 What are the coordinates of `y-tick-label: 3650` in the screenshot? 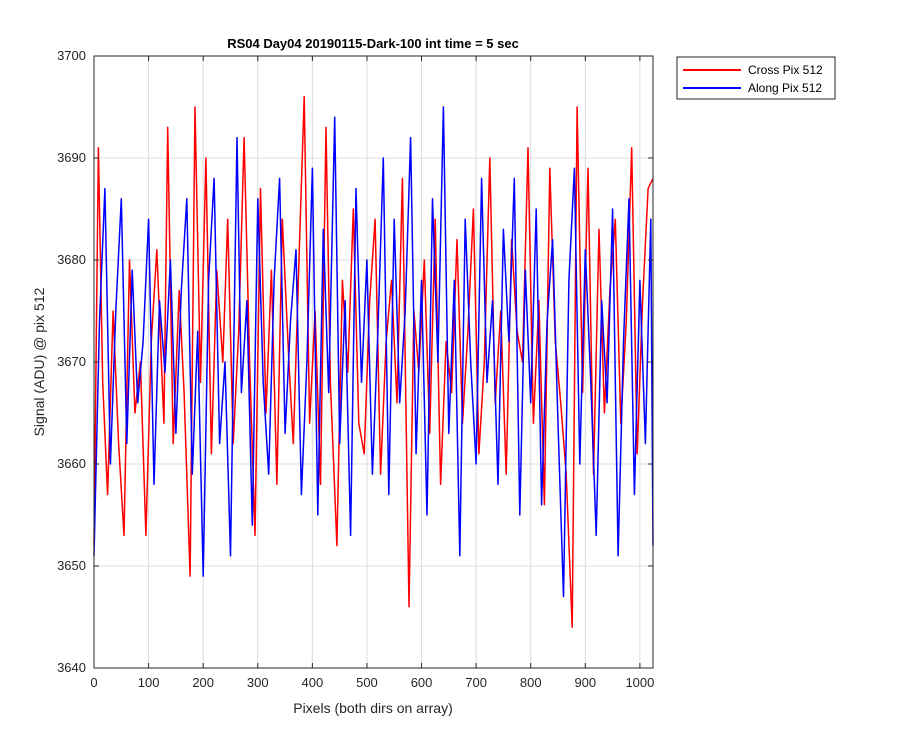 It's located at (71, 565).